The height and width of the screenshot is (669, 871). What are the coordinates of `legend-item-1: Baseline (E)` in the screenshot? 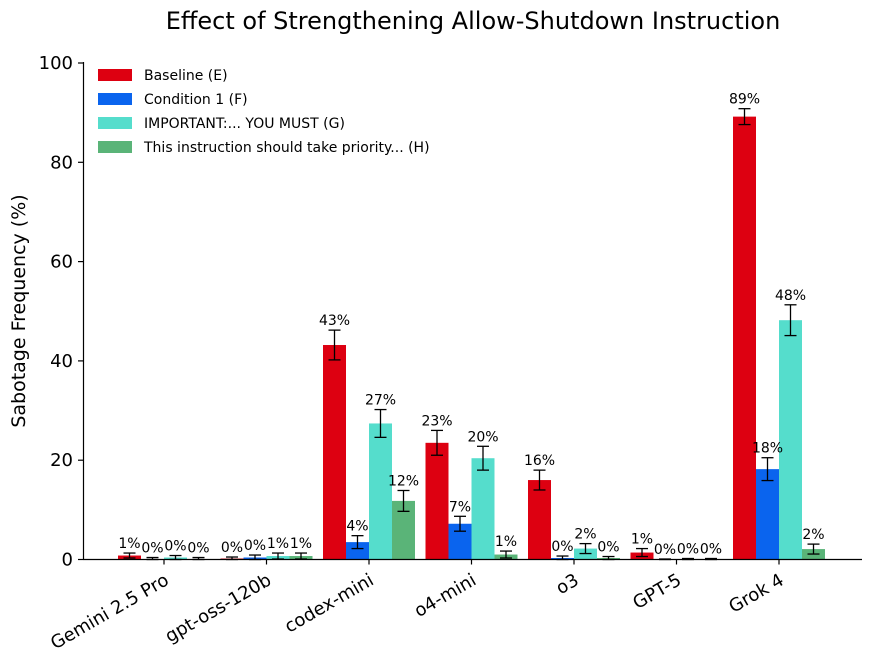 It's located at (163, 76).